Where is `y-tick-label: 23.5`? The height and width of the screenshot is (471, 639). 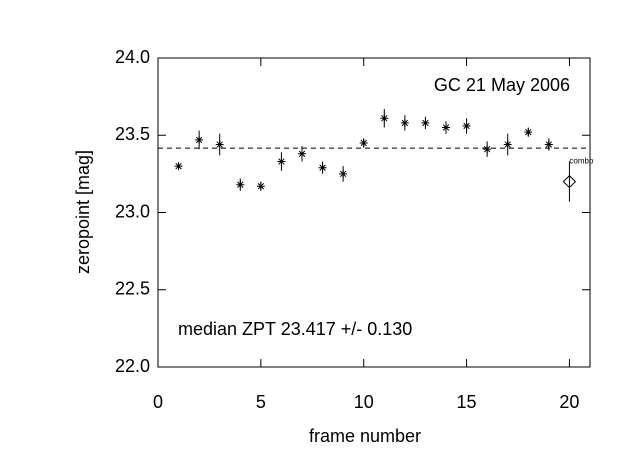
y-tick-label: 23.5 is located at coordinates (132, 134).